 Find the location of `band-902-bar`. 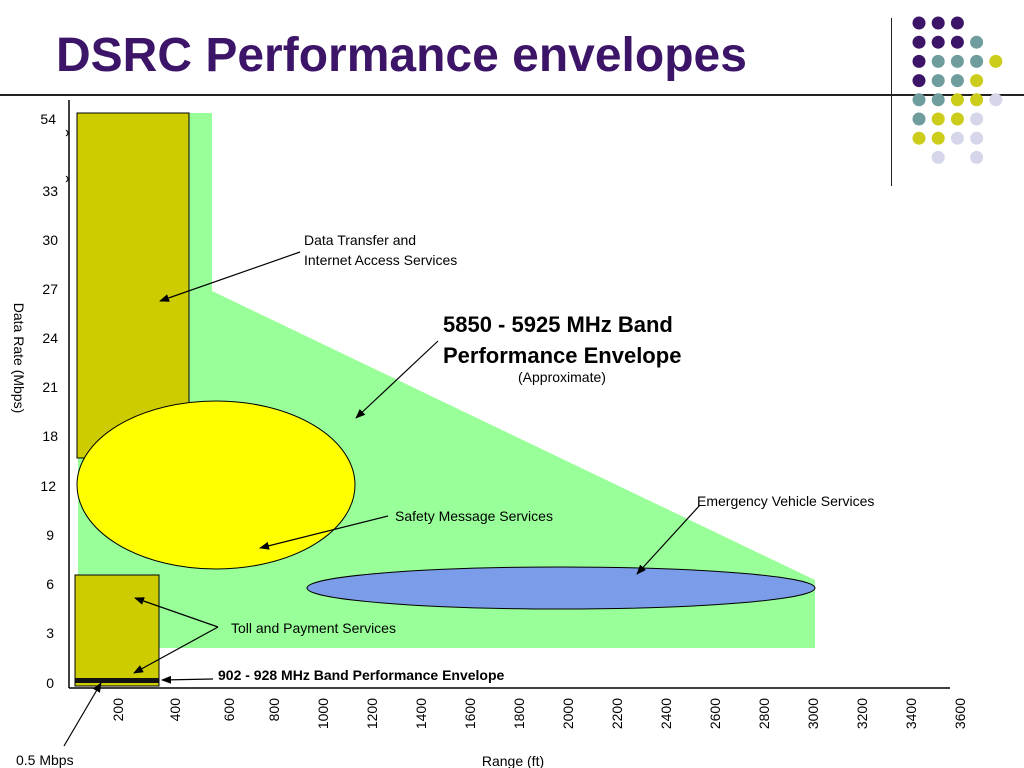

band-902-bar is located at coordinates (117, 680).